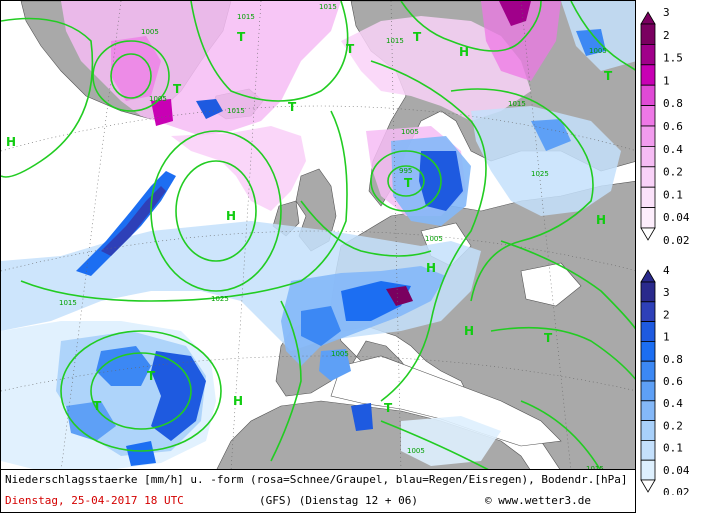  What do you see at coordinates (666, 12) in the screenshot?
I see `snow-legend-label: 3` at bounding box center [666, 12].